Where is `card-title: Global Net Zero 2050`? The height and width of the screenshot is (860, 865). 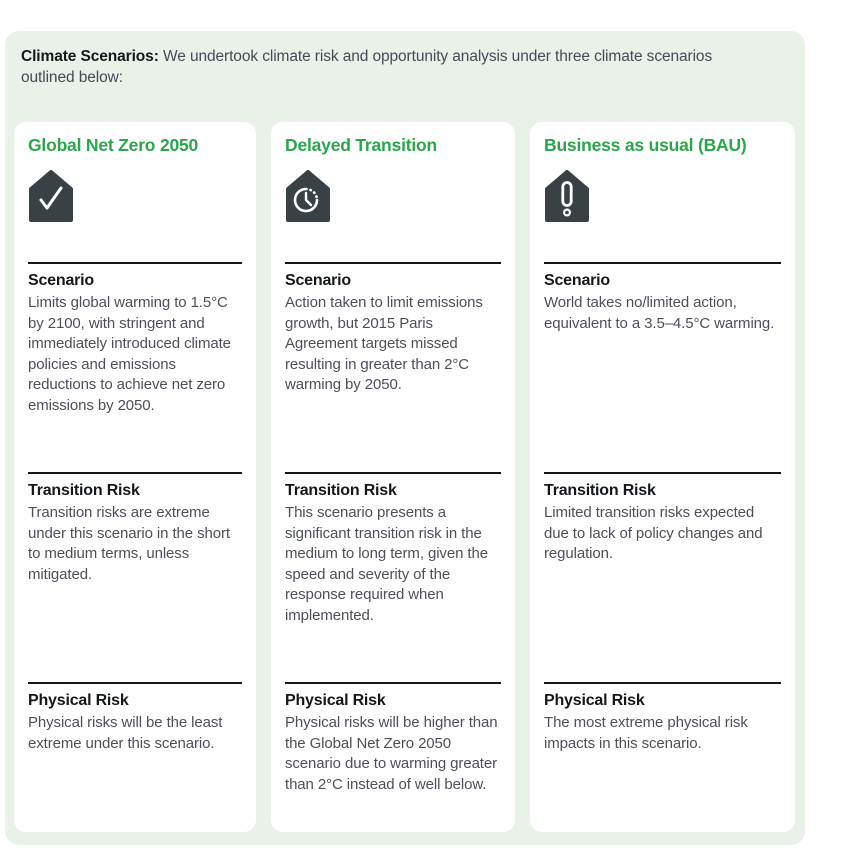 card-title: Global Net Zero 2050 is located at coordinates (113, 145).